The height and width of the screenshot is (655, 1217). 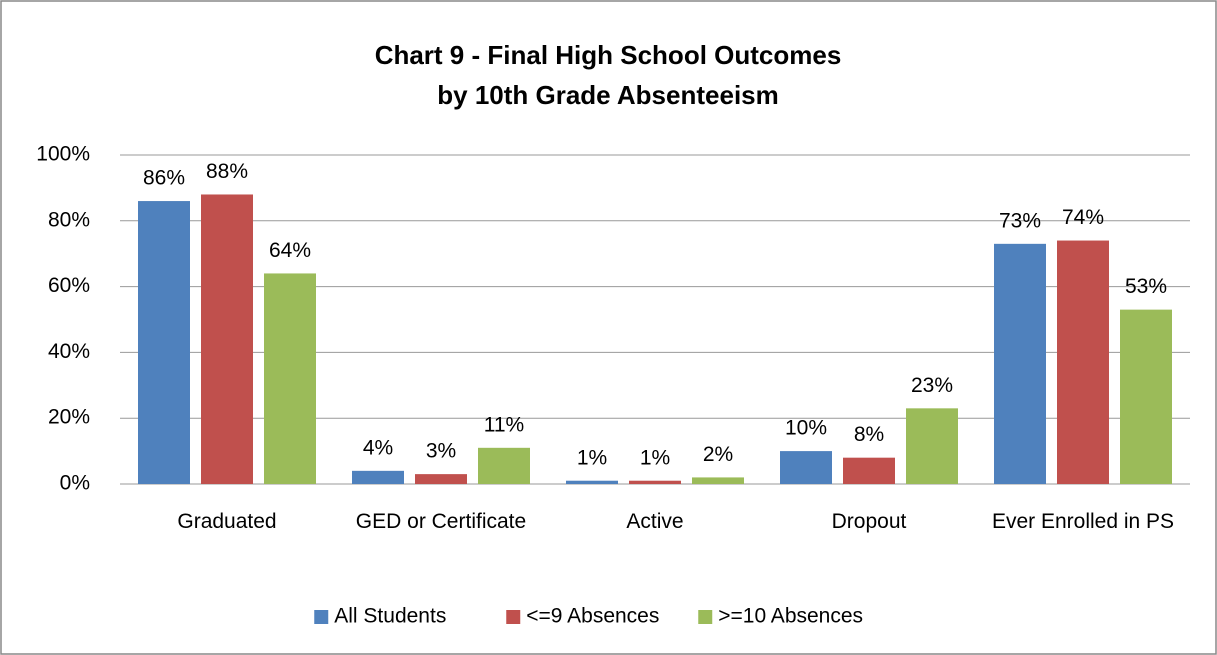 What do you see at coordinates (1083, 521) in the screenshot?
I see `x-tick-label: Ever Enrolled in PS` at bounding box center [1083, 521].